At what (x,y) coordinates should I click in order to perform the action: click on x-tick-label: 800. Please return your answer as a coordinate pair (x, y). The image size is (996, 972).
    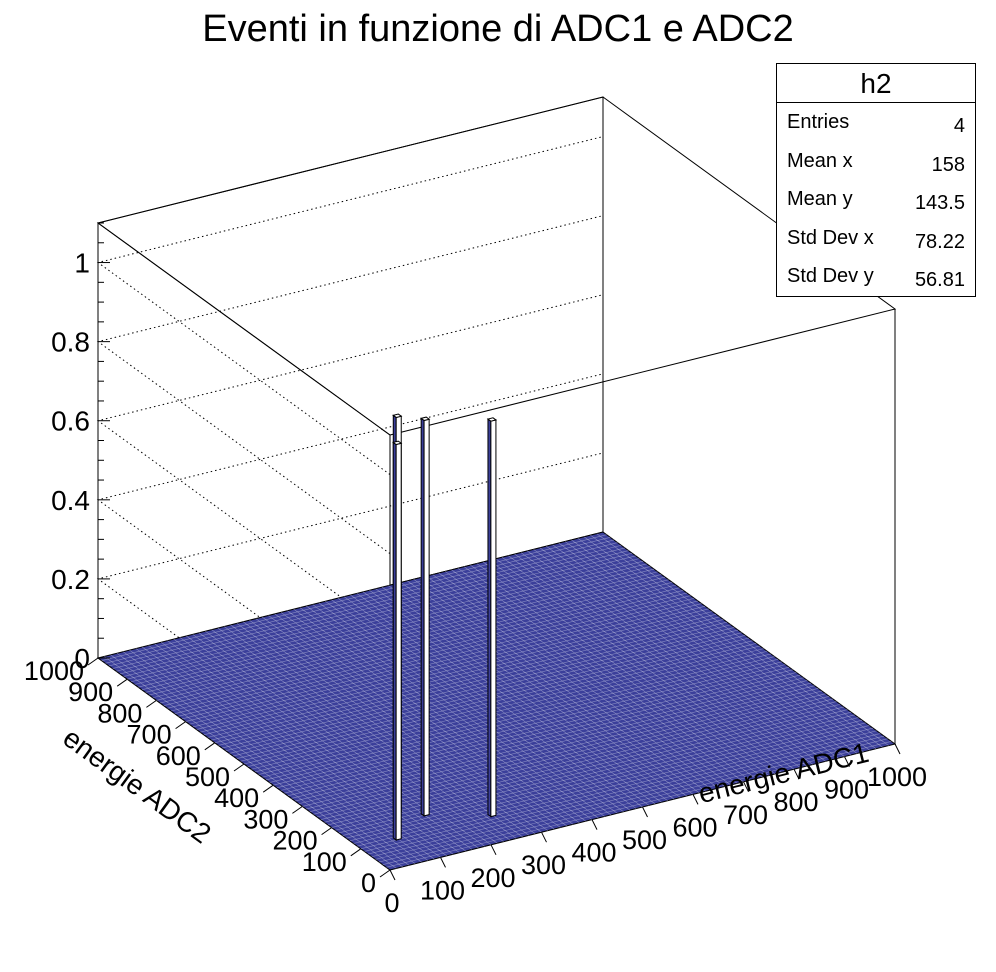
    Looking at the image, I should click on (795, 802).